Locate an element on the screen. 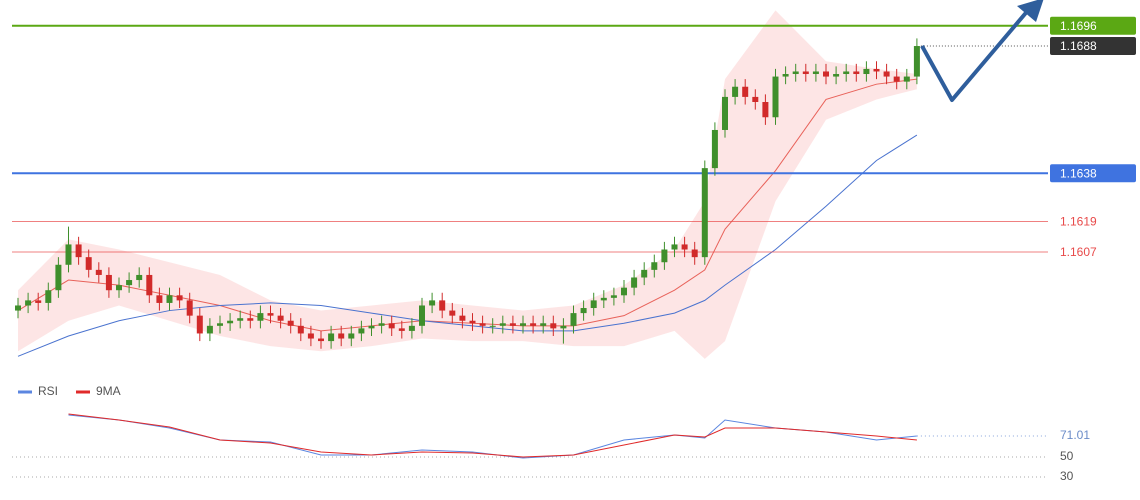 This screenshot has height=500, width=1140. level-label: 1.1607 is located at coordinates (1078, 252).